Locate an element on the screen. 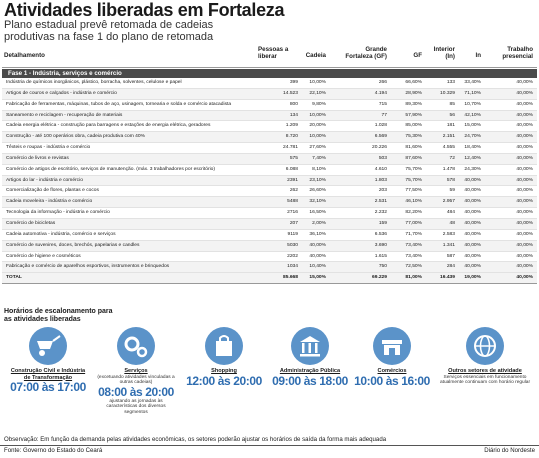 The height and width of the screenshot is (458, 539). cell-name: Comércio de higiene e cosméticos is located at coordinates (43, 256).